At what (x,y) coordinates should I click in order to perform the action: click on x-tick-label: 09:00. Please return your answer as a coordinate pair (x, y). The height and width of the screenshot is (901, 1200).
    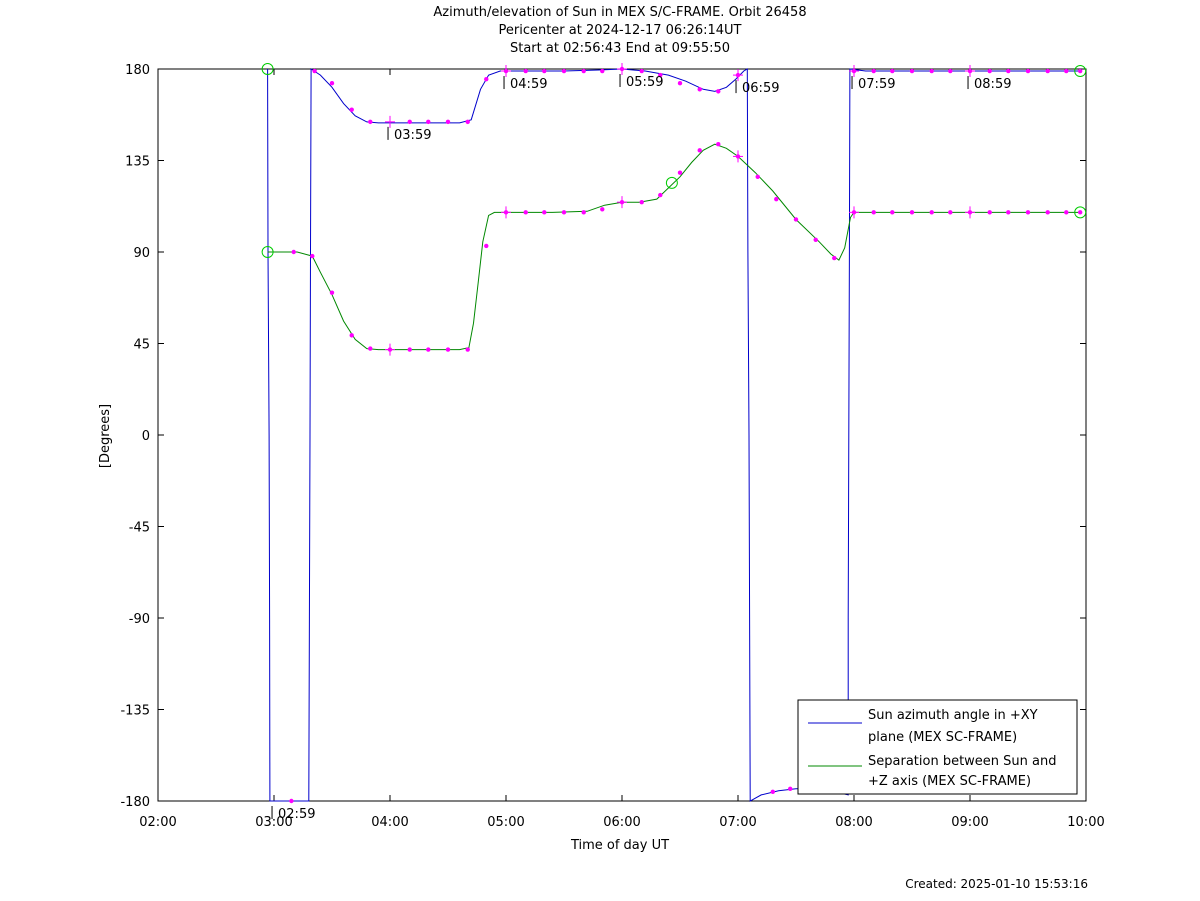
    Looking at the image, I should click on (969, 822).